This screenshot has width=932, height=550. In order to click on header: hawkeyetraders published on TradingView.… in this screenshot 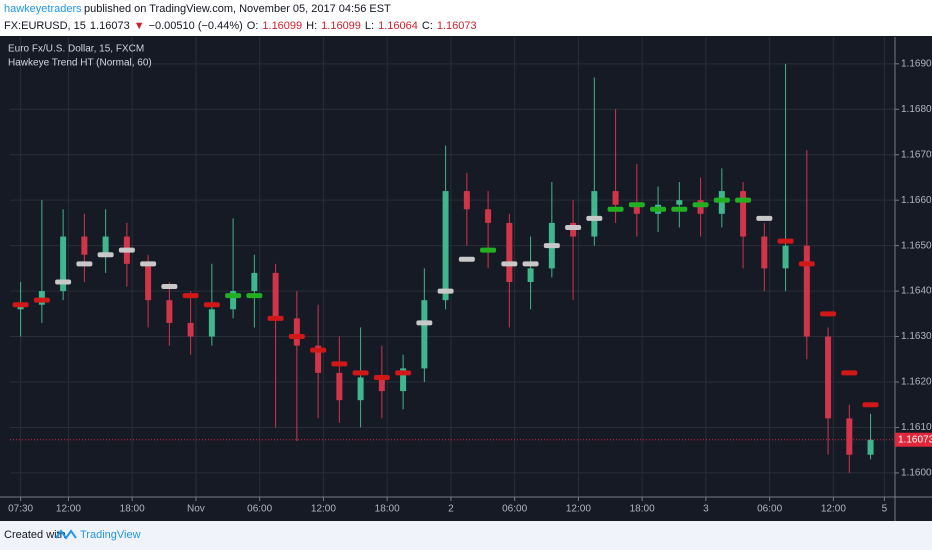, I will do `click(240, 17)`.